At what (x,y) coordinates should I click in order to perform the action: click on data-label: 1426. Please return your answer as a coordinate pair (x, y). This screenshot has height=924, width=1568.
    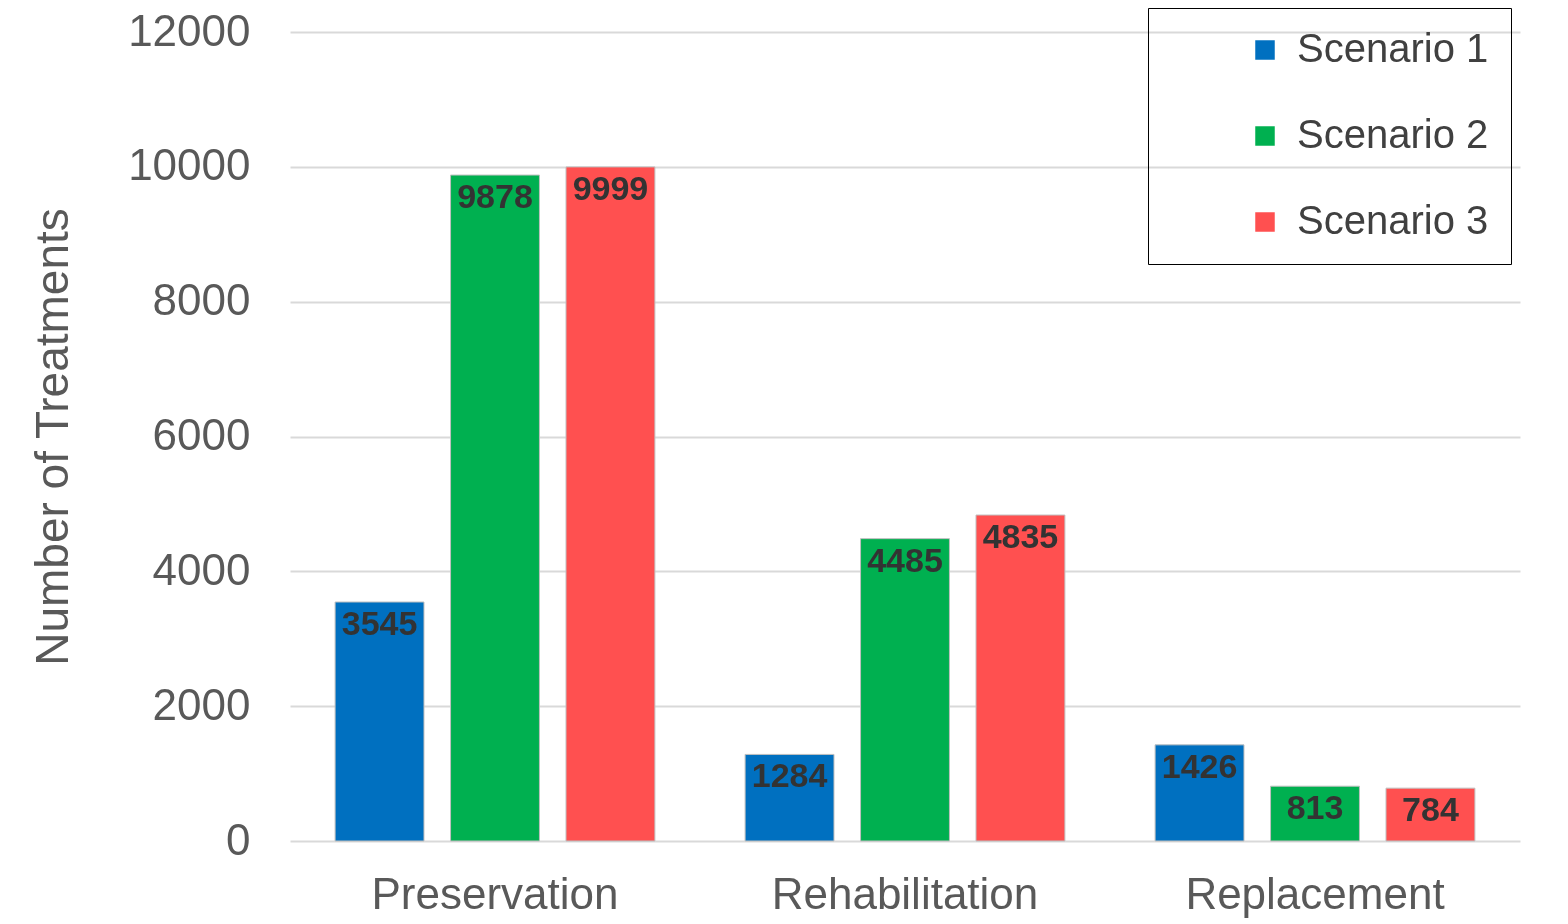
    Looking at the image, I should click on (1199, 765).